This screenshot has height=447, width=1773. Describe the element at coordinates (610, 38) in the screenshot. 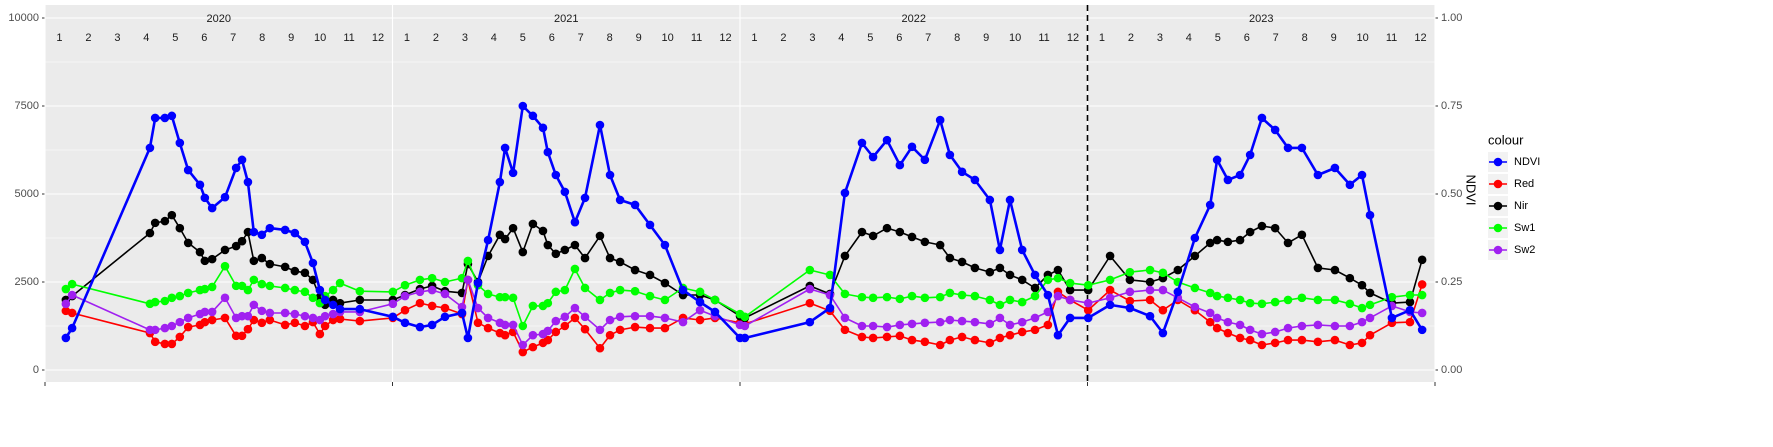

I see `month-label: 8` at that location.